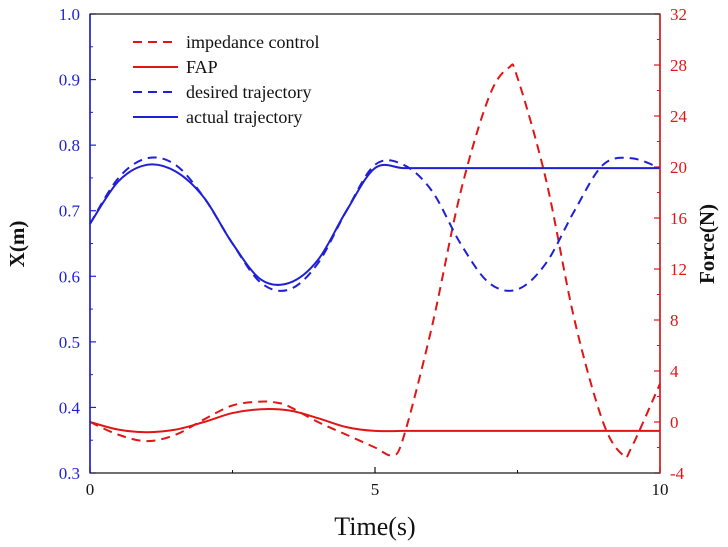 This screenshot has width=728, height=547. What do you see at coordinates (679, 116) in the screenshot?
I see `y2-tick-label: 24` at bounding box center [679, 116].